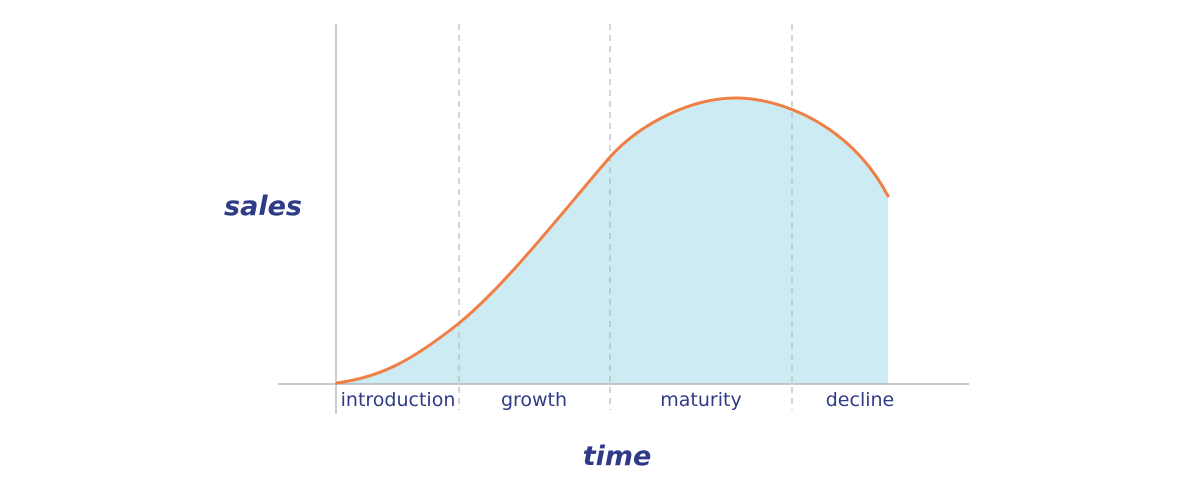 The width and height of the screenshot is (1200, 499). What do you see at coordinates (617, 456) in the screenshot?
I see `x-axis-title: time` at bounding box center [617, 456].